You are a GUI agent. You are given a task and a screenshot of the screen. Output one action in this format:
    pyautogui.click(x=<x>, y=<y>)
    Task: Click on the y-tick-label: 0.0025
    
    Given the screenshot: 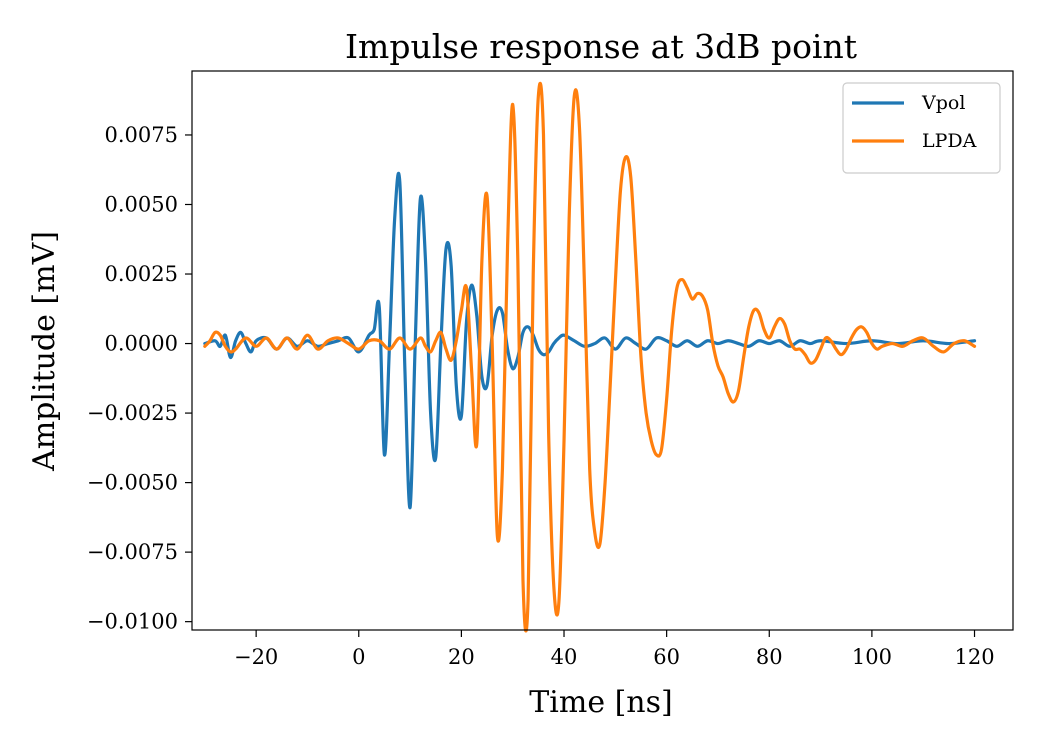 What is the action you would take?
    pyautogui.click(x=141, y=274)
    